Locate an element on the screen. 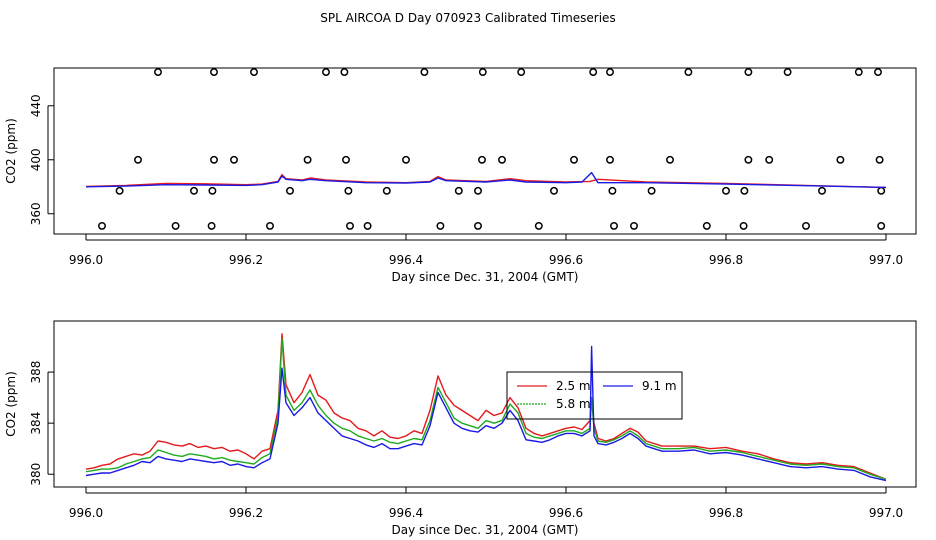 The width and height of the screenshot is (936, 540). legend: 2.5 m 9.1 m 5.8 m is located at coordinates (594, 395).